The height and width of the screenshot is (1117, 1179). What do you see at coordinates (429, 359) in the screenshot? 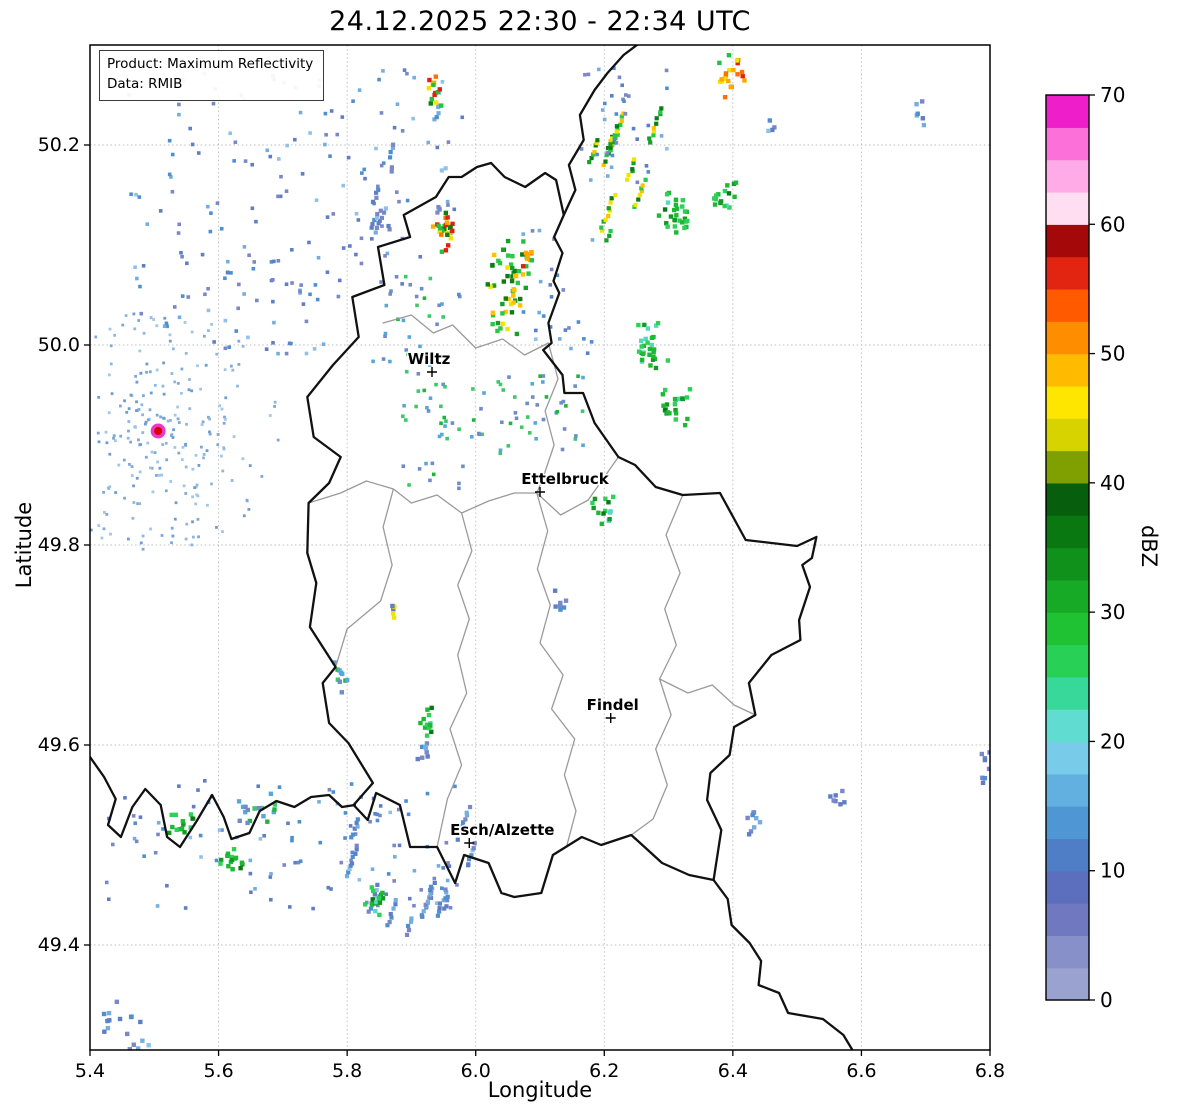
I see `city-label: Wiltz` at bounding box center [429, 359].